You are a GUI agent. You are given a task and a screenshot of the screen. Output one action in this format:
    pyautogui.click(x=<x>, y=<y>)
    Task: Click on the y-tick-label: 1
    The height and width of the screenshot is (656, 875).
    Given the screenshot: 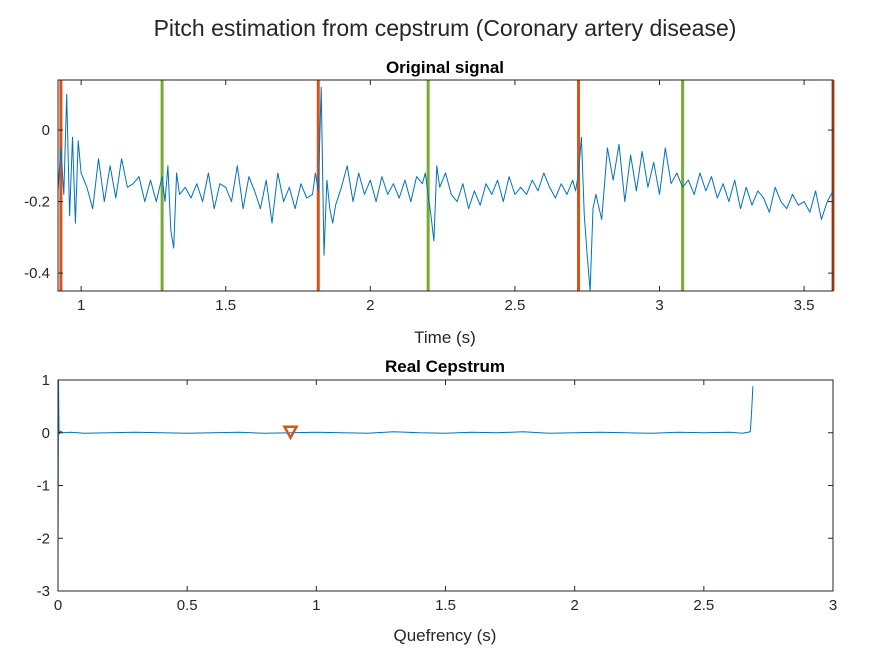 What is the action you would take?
    pyautogui.click(x=46, y=380)
    